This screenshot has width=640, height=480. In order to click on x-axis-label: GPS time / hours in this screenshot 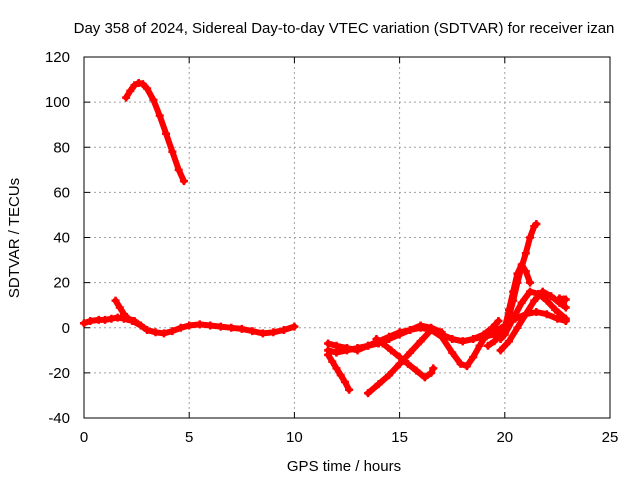, I will do `click(344, 466)`.